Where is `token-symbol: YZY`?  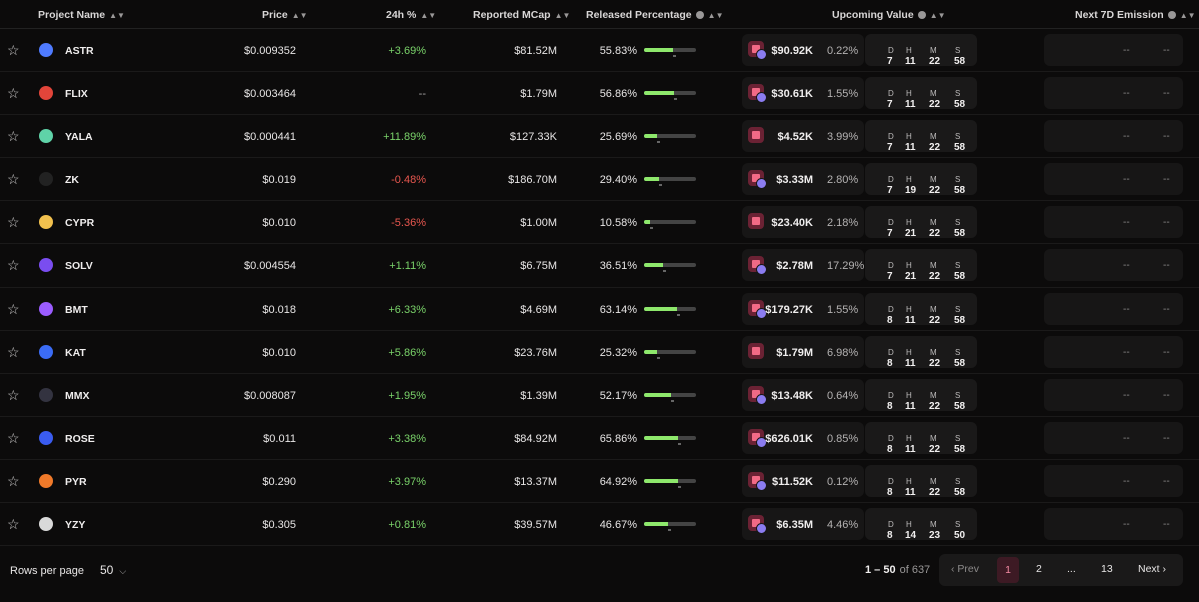
token-symbol: YZY is located at coordinates (75, 525).